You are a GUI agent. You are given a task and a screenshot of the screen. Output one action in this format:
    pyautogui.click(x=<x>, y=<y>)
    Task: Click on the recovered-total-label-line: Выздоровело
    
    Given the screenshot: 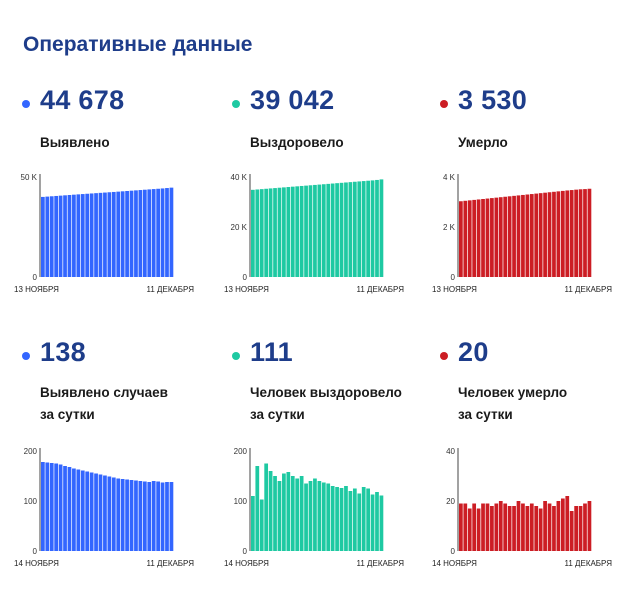 What is the action you would take?
    pyautogui.click(x=297, y=142)
    